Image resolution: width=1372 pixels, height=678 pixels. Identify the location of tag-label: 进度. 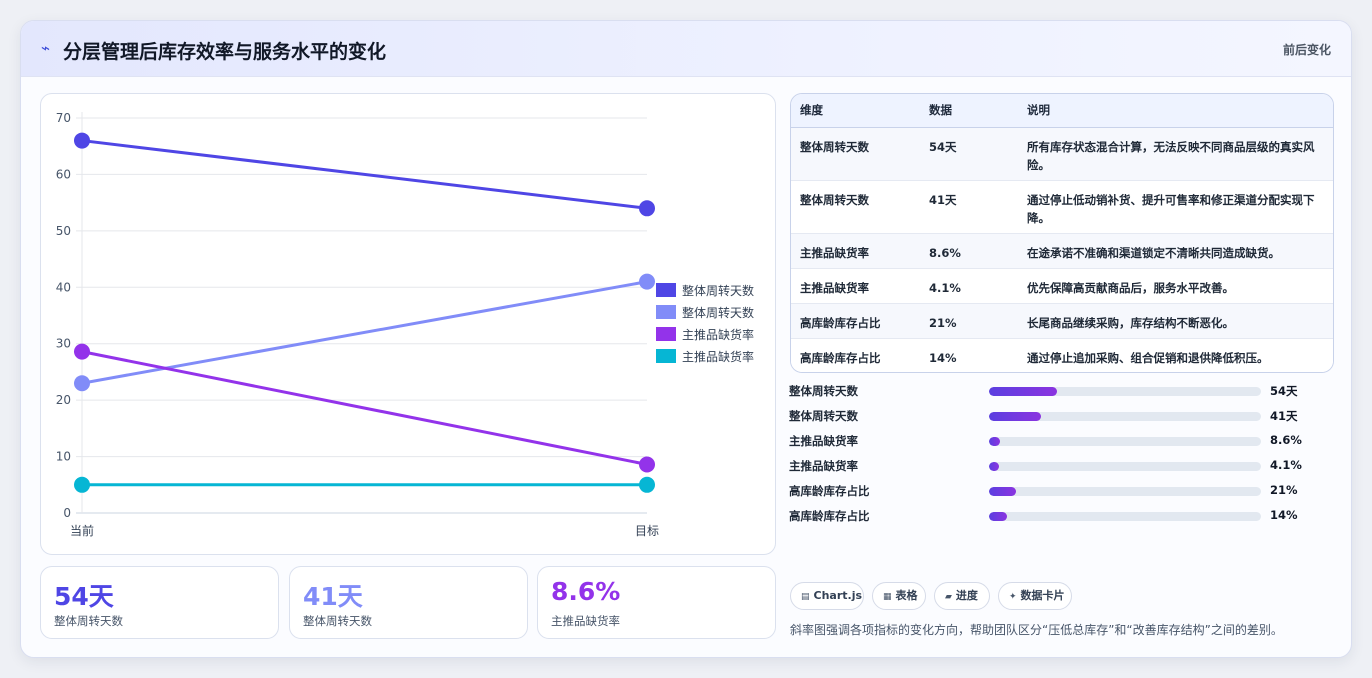
(966, 595).